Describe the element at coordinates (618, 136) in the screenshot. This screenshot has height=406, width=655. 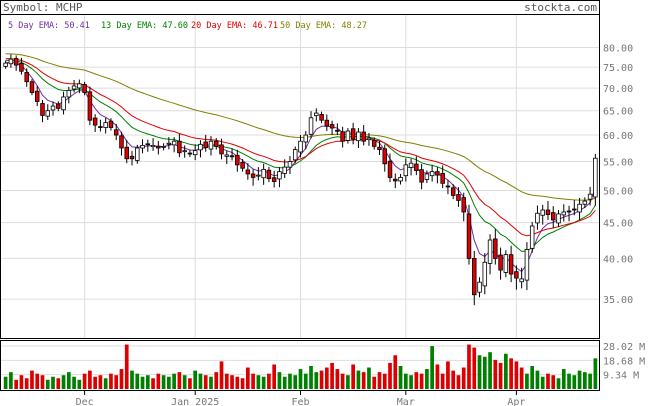
I see `price-tick-label: 60.00` at that location.